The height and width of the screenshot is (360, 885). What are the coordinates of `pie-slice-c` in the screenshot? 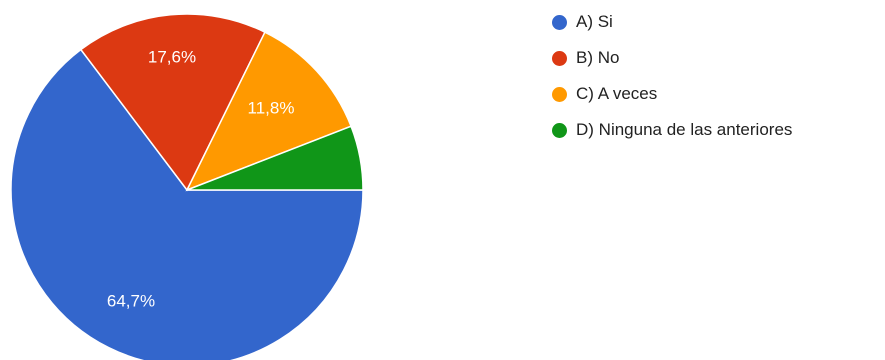 It's located at (269, 111).